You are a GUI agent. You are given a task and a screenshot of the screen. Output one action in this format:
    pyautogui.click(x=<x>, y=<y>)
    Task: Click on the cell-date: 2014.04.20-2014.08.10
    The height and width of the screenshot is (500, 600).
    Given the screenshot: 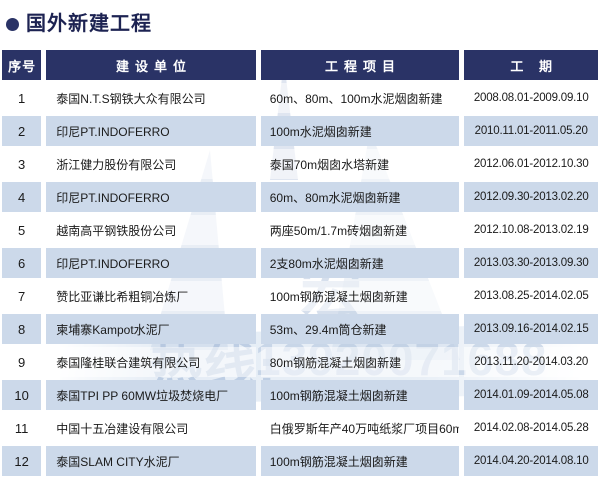 What is the action you would take?
    pyautogui.click(x=531, y=461)
    